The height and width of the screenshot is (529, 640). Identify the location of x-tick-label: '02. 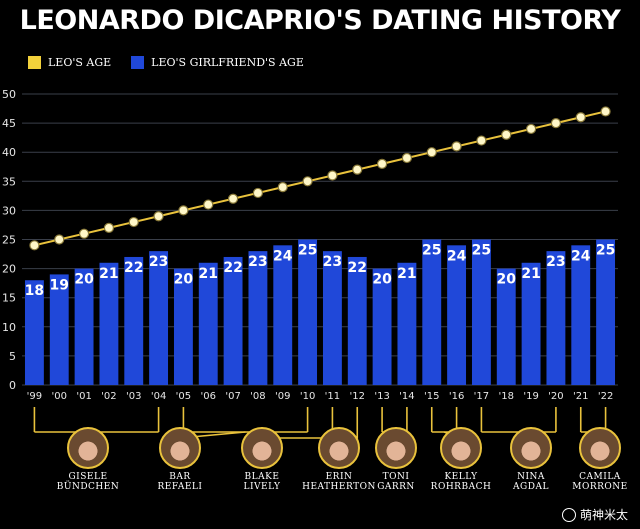
(108, 396).